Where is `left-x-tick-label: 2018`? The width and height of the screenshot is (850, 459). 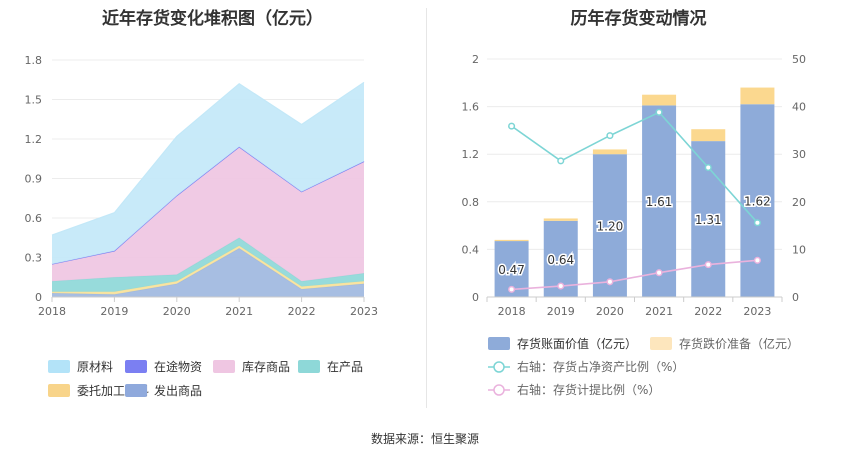 left-x-tick-label: 2018 is located at coordinates (52, 311).